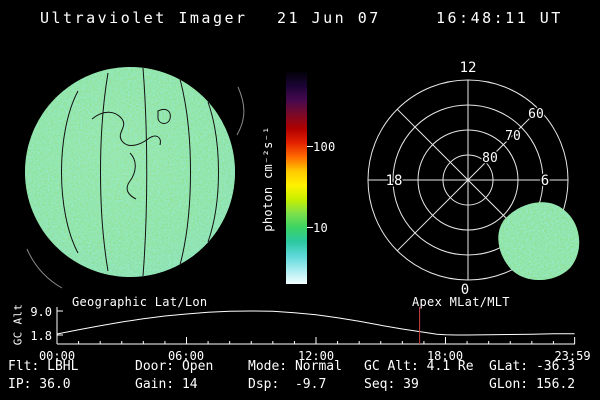 The width and height of the screenshot is (600, 400). What do you see at coordinates (174, 366) in the screenshot?
I see `status-door: Door: Open` at bounding box center [174, 366].